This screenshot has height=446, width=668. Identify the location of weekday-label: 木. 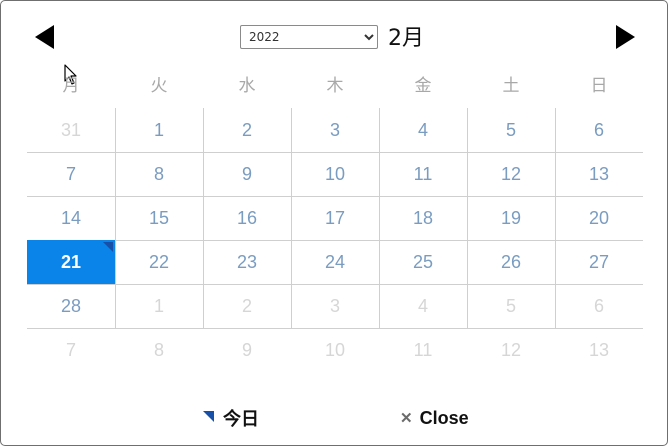
(335, 86).